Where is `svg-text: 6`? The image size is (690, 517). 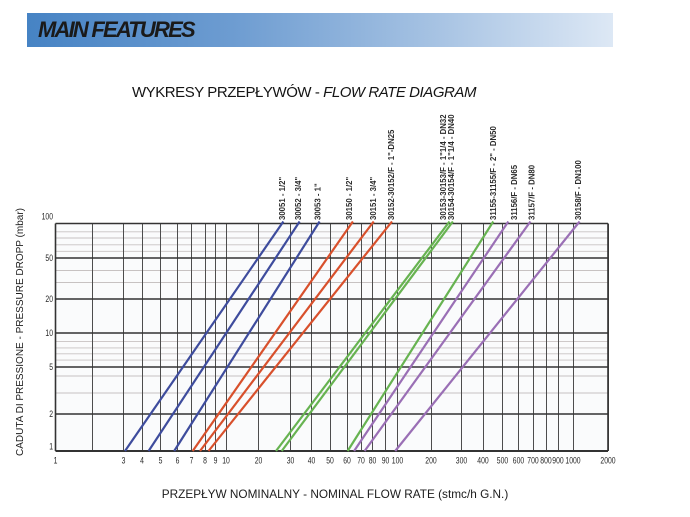
svg-text: 6 is located at coordinates (178, 460).